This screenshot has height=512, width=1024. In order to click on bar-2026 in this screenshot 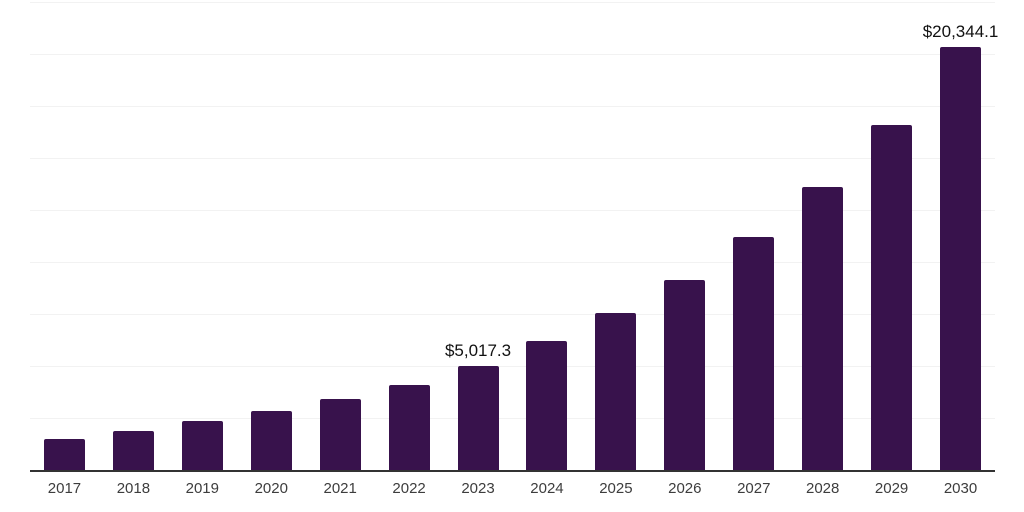, I will do `click(685, 375)`.